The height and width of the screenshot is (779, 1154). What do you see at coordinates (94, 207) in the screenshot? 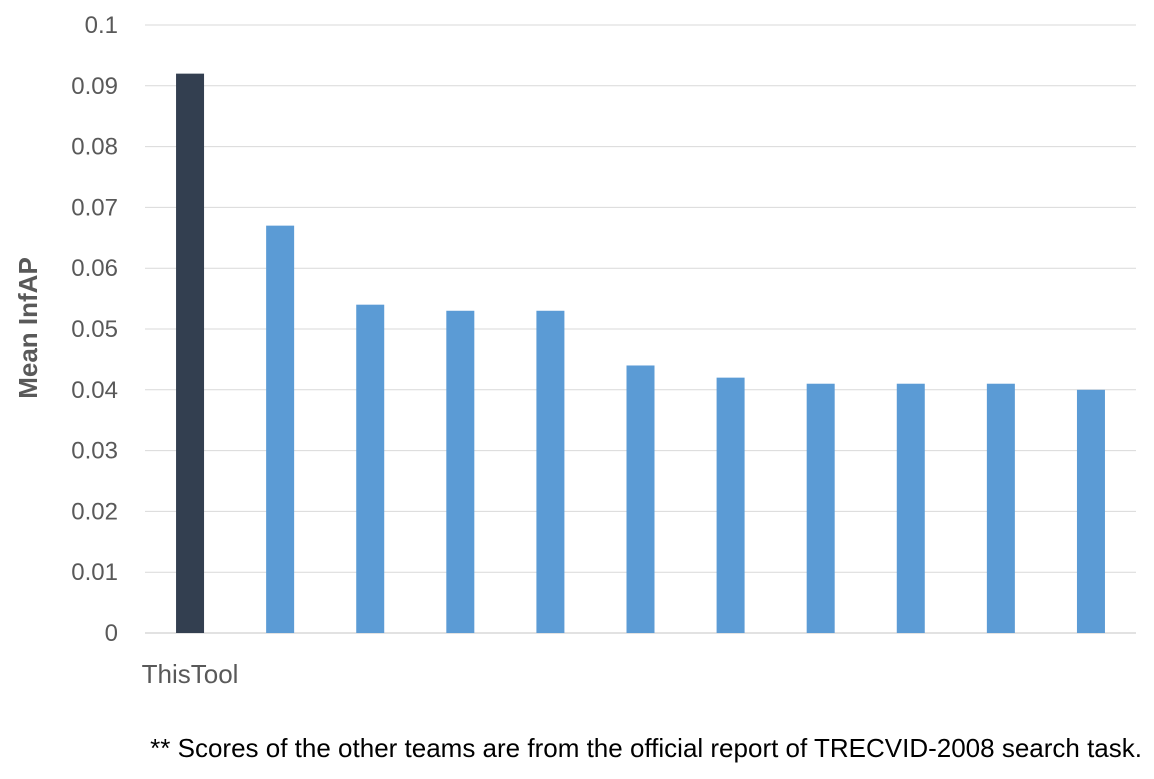
I see `y-tick-label: 0.07` at bounding box center [94, 207].